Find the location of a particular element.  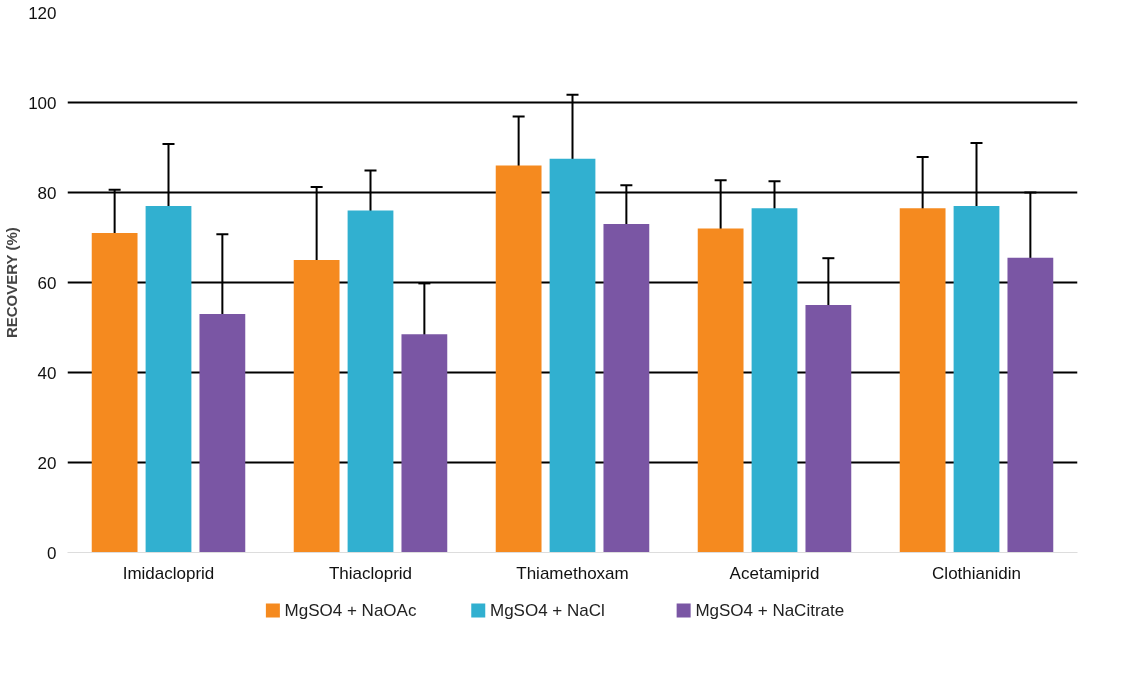

x-tick-label: Thiamethoxam is located at coordinates (572, 573).